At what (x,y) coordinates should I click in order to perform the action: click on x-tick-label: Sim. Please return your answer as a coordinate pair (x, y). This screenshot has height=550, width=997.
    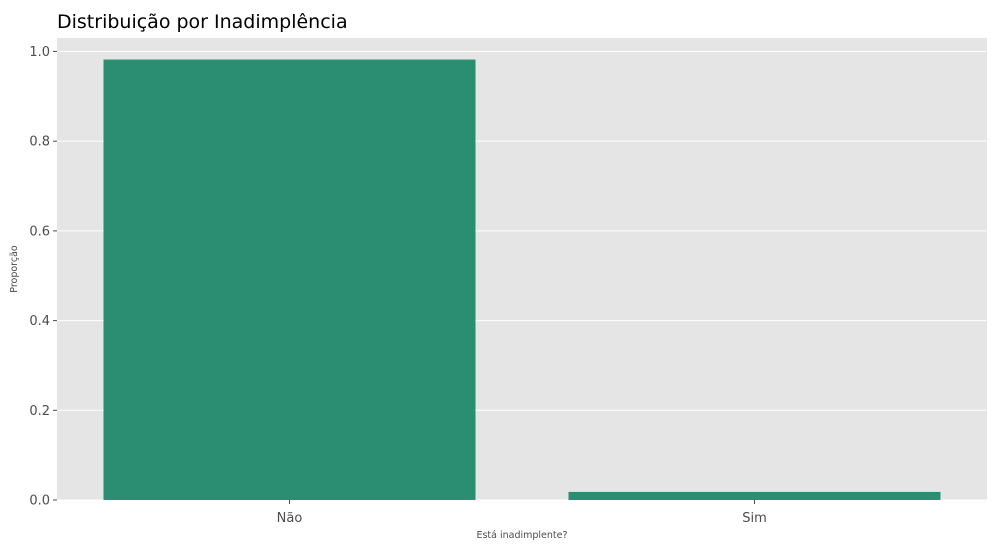
    Looking at the image, I should click on (754, 518).